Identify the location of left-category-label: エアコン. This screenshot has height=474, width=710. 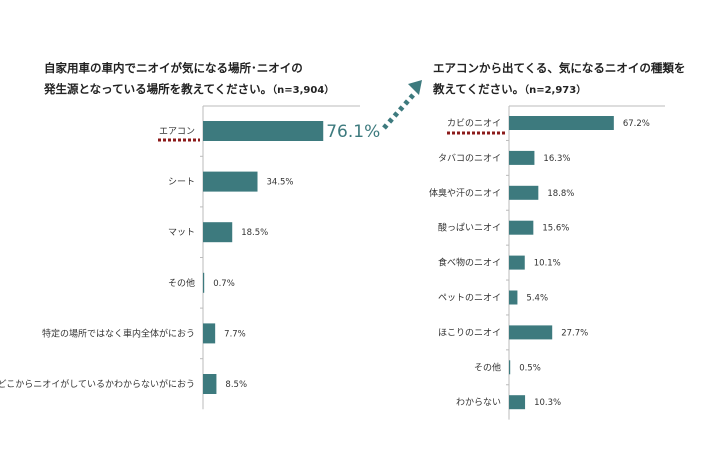
(177, 132).